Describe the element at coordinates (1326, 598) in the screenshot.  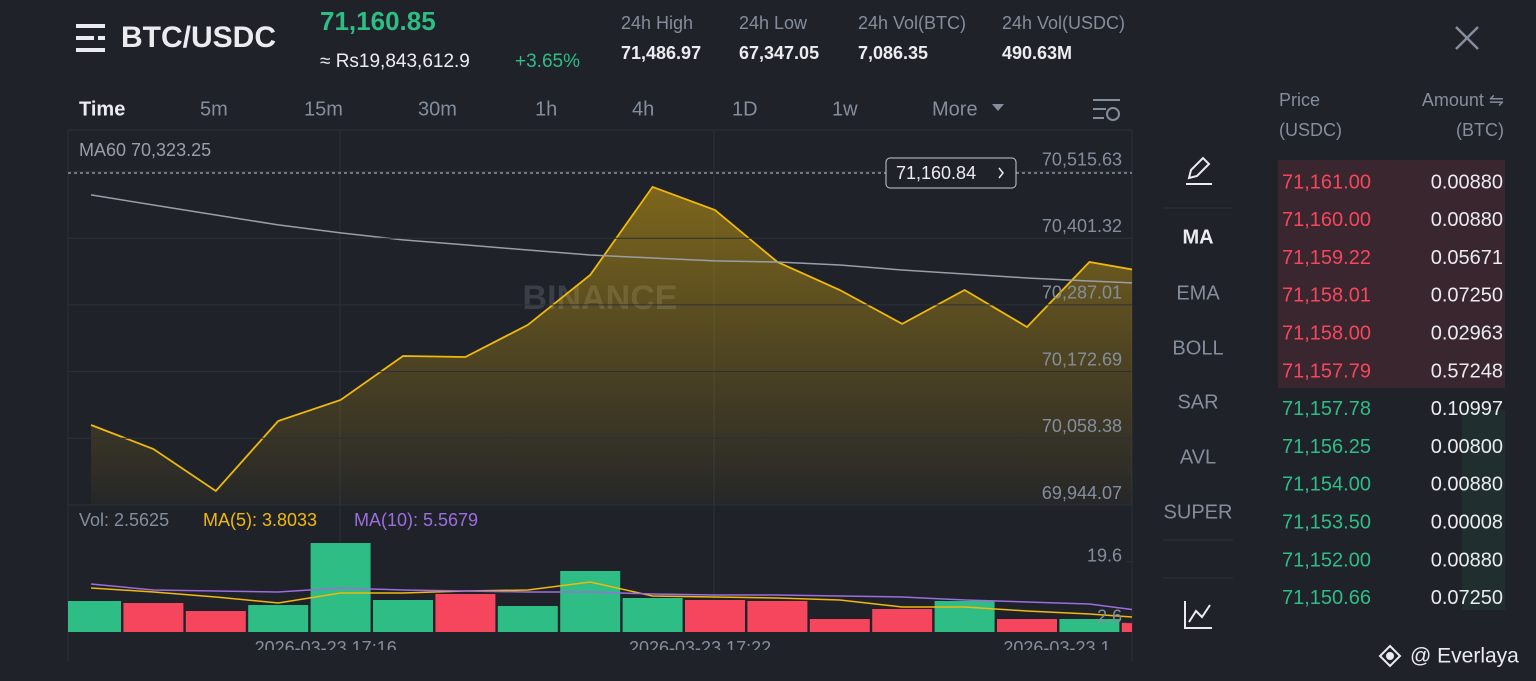
I see `book-price: 71,150.66` at that location.